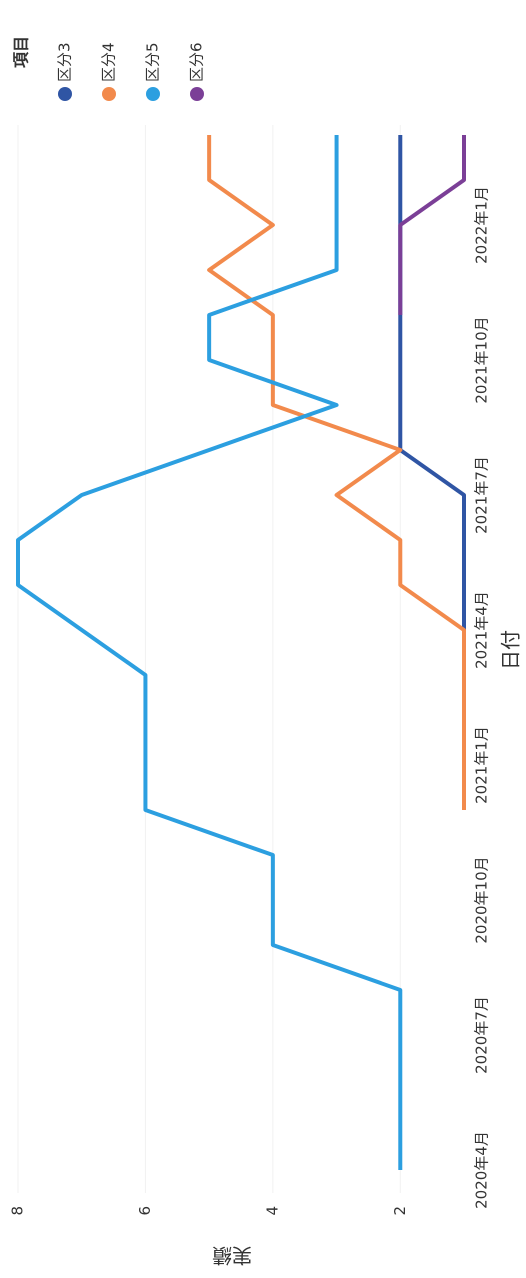  I want to click on legend-label: 区分4, so click(109, 62).